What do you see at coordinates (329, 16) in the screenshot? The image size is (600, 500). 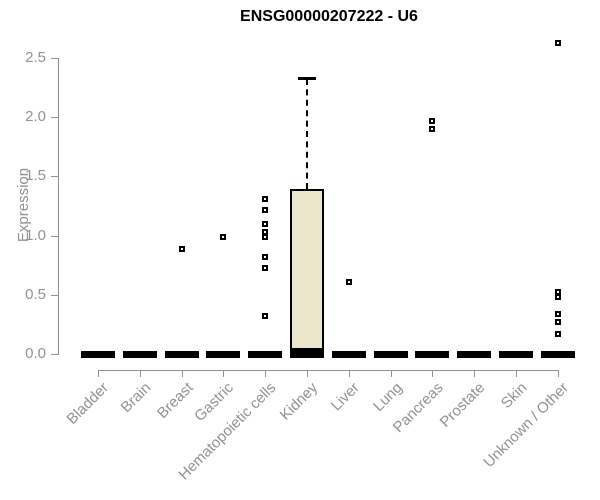 I see `chart-title: ENSG00000207222 - U6` at bounding box center [329, 16].